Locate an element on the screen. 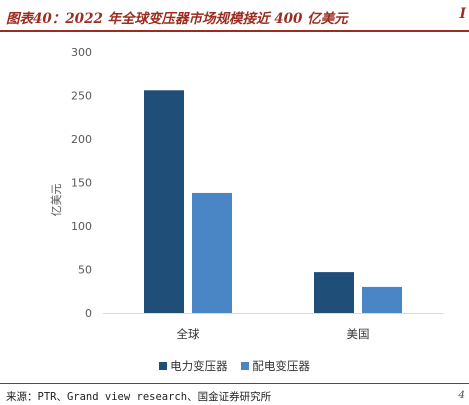 The image size is (469, 405). figure-title-edge-mark: I is located at coordinates (462, 14).